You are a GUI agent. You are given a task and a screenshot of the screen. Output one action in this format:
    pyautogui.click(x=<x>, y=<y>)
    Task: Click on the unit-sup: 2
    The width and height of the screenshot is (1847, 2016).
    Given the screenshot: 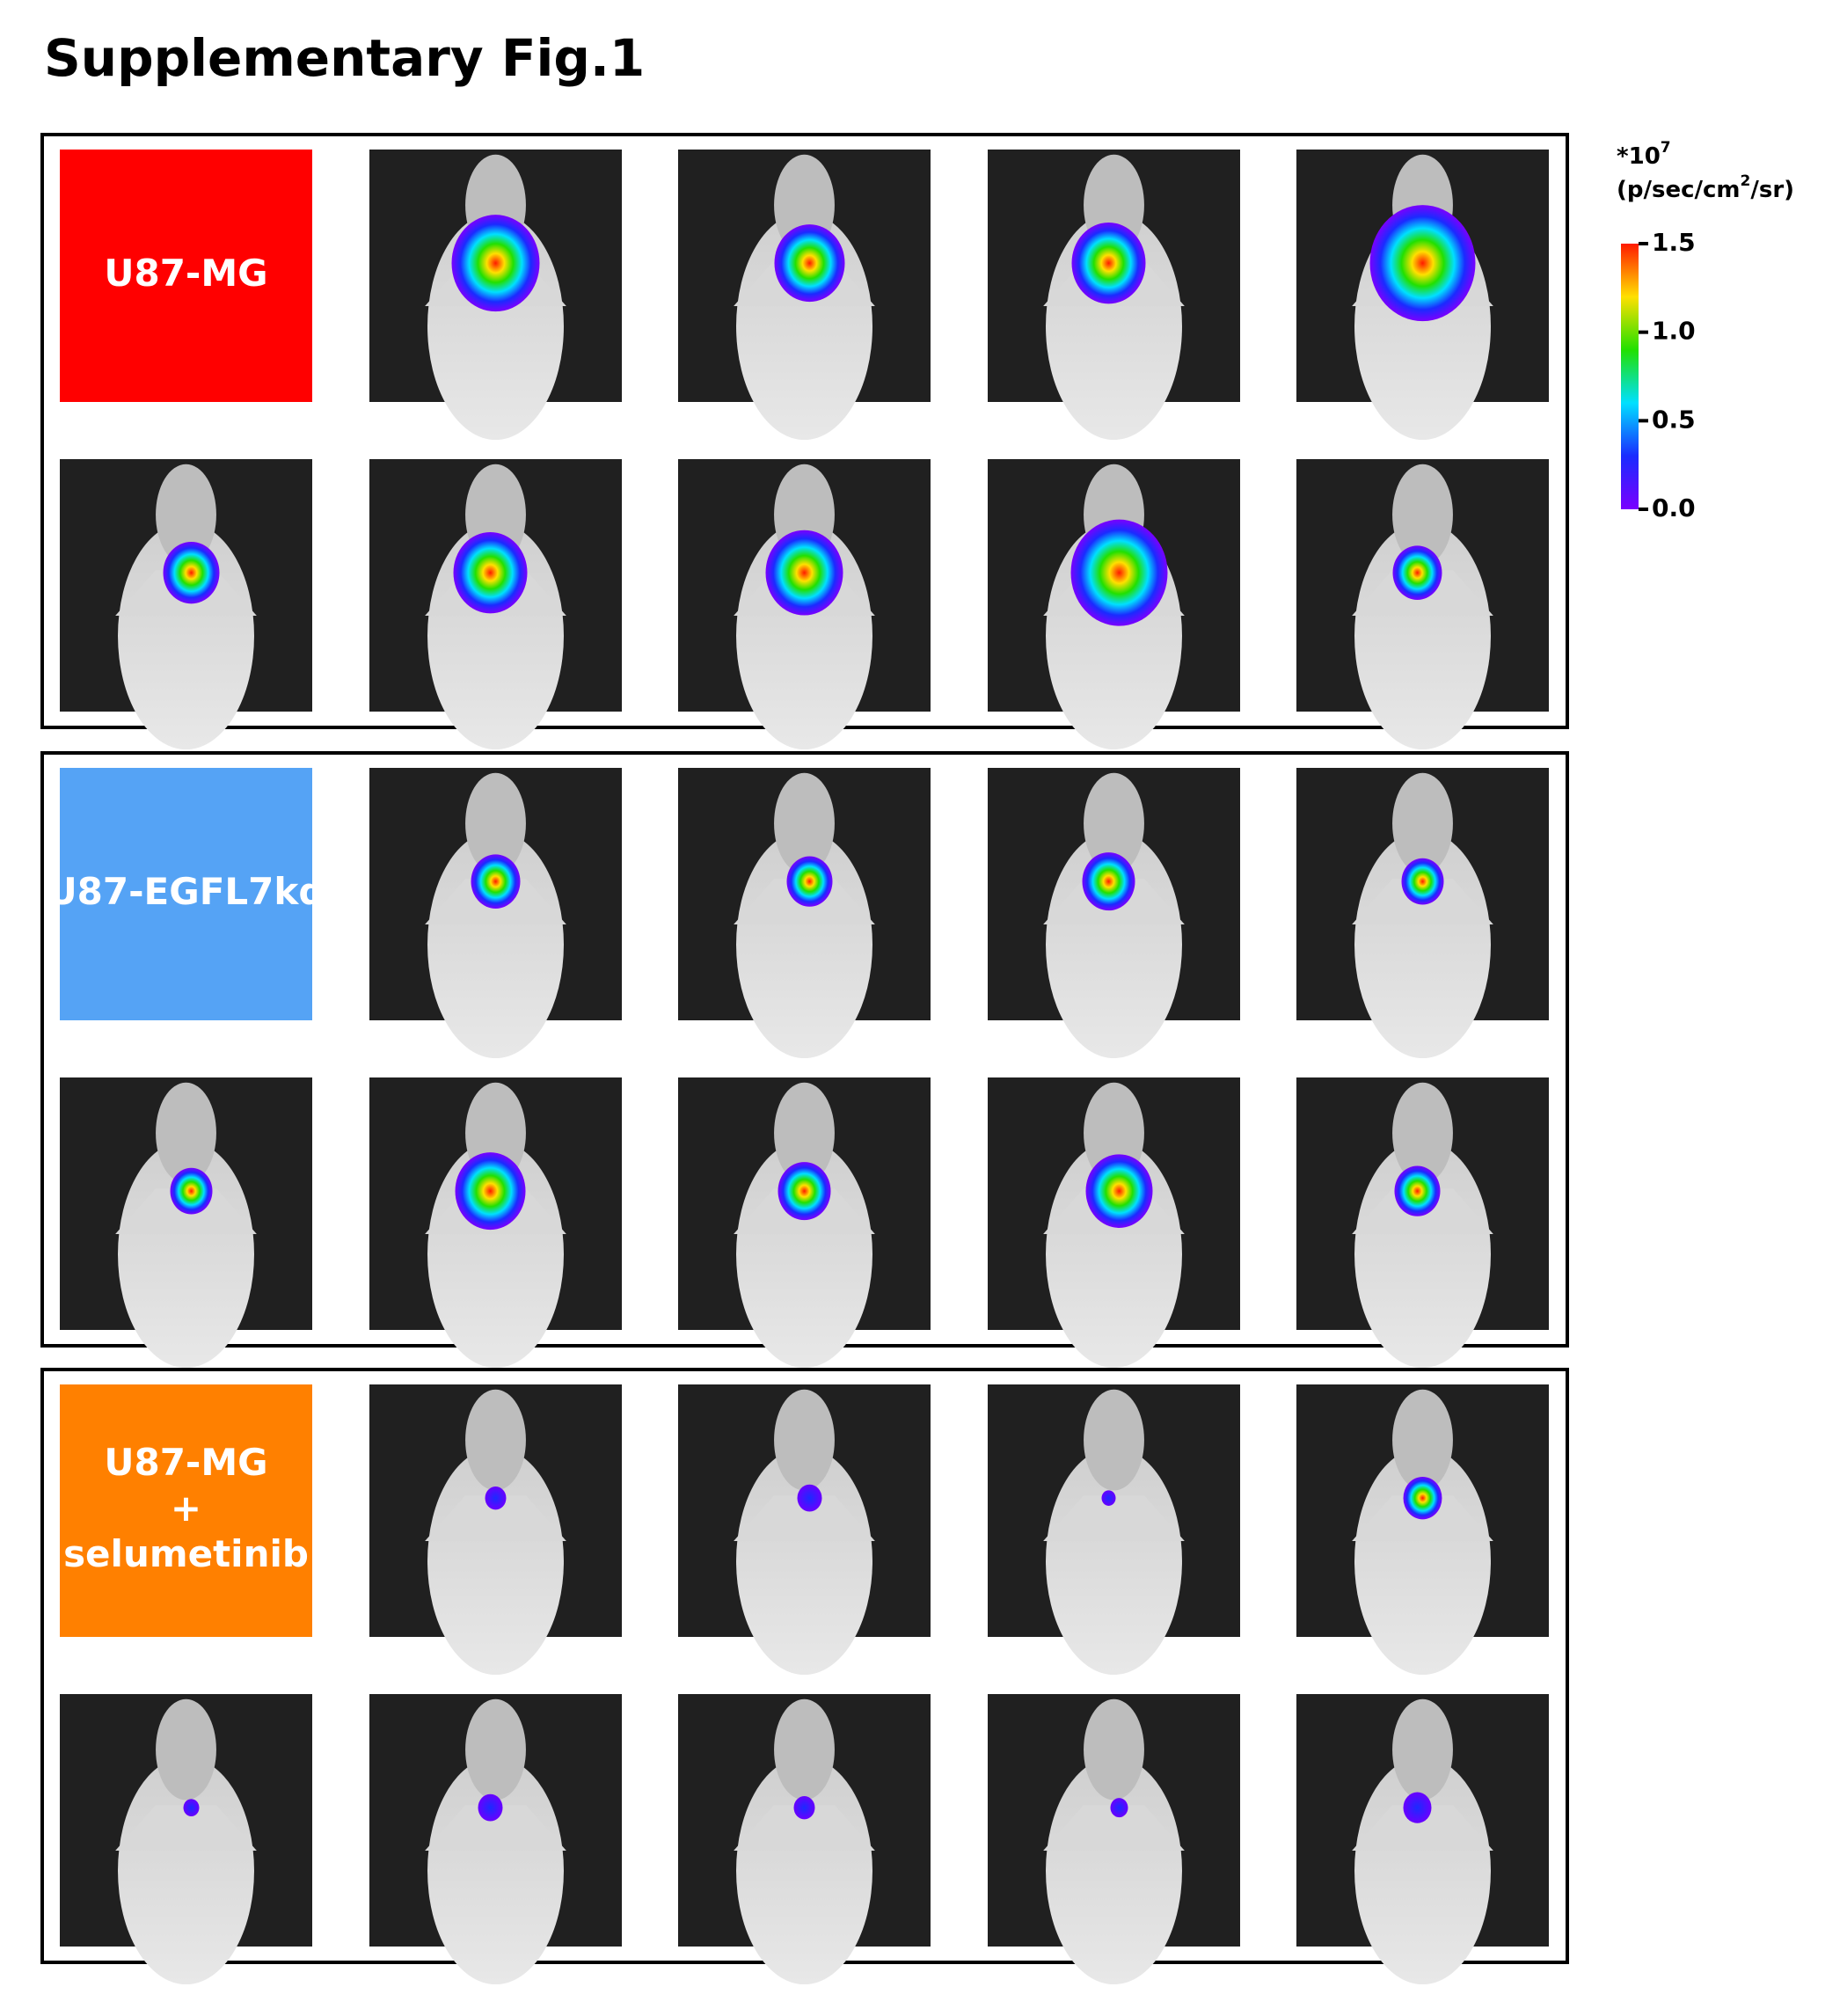 What is the action you would take?
    pyautogui.click(x=1746, y=181)
    